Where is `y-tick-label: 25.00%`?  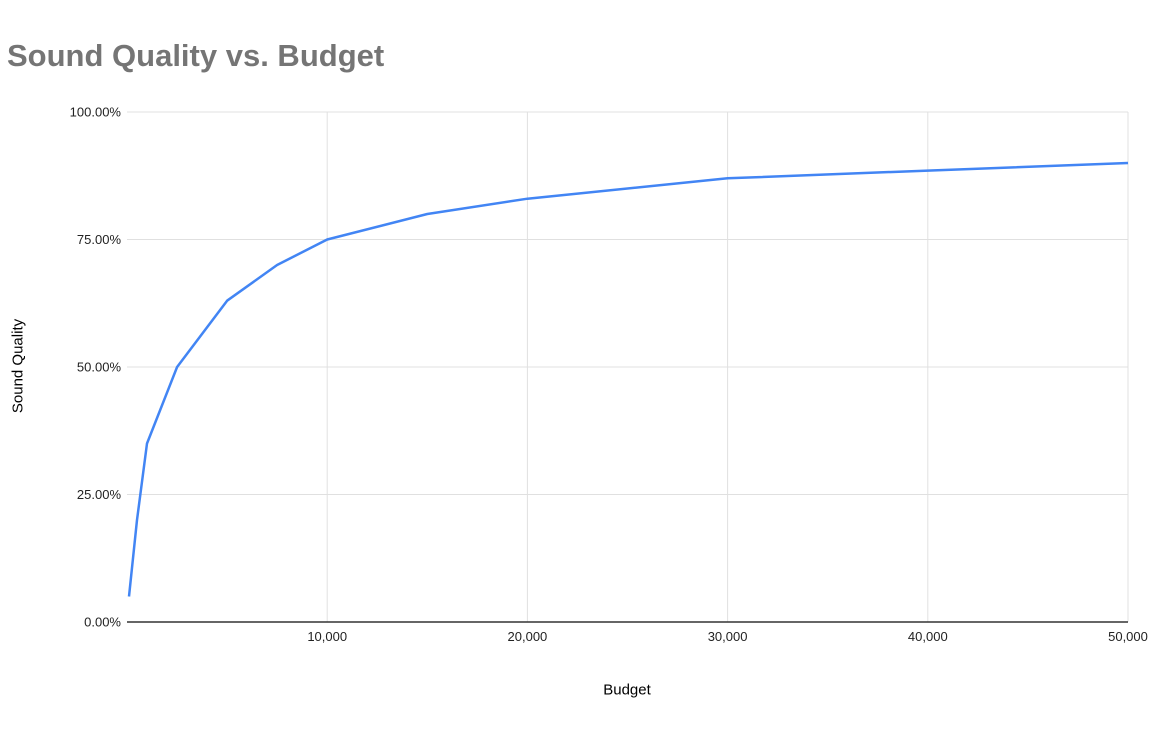
y-tick-label: 25.00% is located at coordinates (99, 494).